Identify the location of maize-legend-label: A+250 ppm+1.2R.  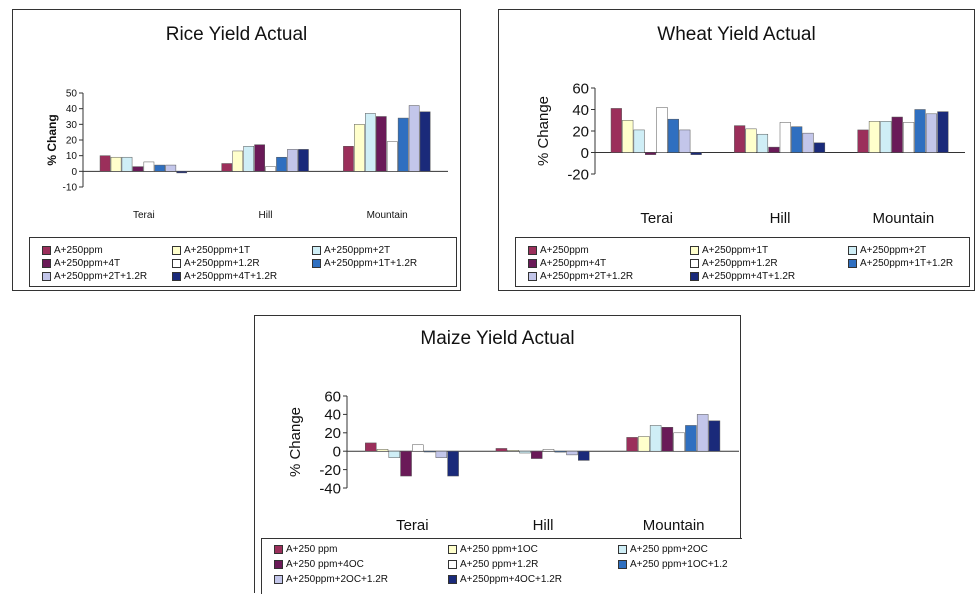
(499, 564).